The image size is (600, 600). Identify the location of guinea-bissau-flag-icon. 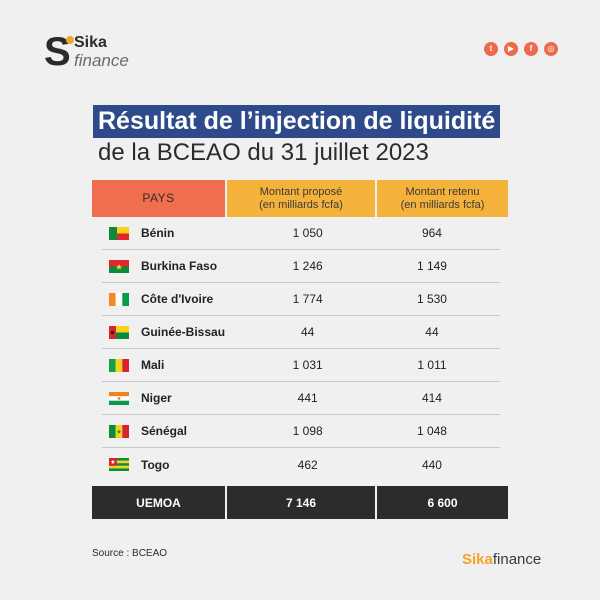
(119, 332).